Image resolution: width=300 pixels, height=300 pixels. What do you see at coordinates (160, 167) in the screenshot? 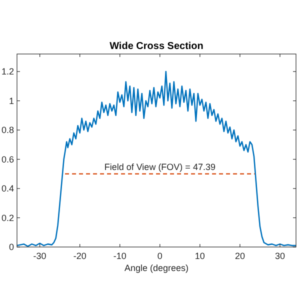
I see `annotation: Field of View (FOV) = 47.39` at bounding box center [160, 167].